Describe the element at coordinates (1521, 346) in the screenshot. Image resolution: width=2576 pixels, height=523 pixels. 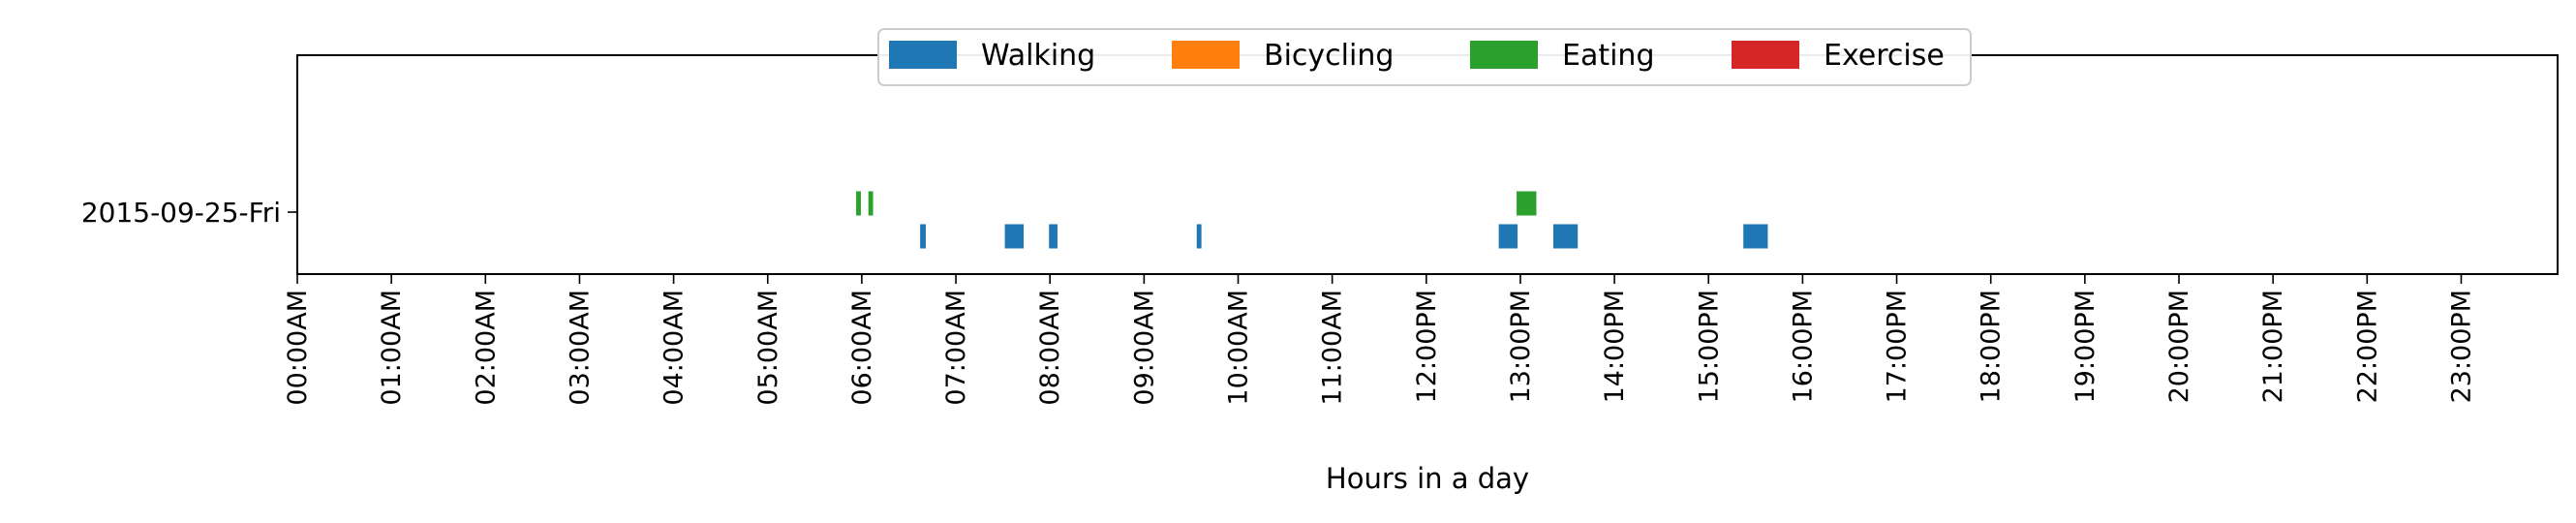
I see `x-tick-label: 13:00PM` at that location.